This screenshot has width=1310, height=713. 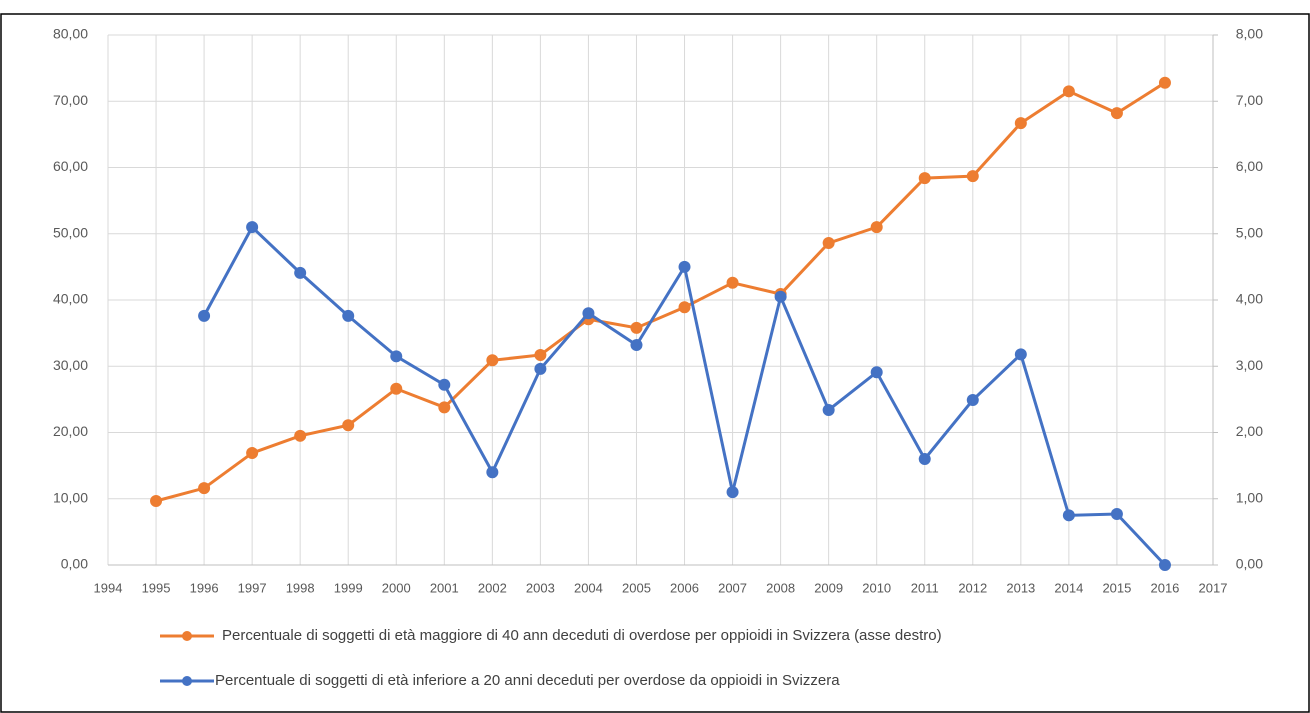 I want to click on y-tick-label: 20,00, so click(x=70, y=431).